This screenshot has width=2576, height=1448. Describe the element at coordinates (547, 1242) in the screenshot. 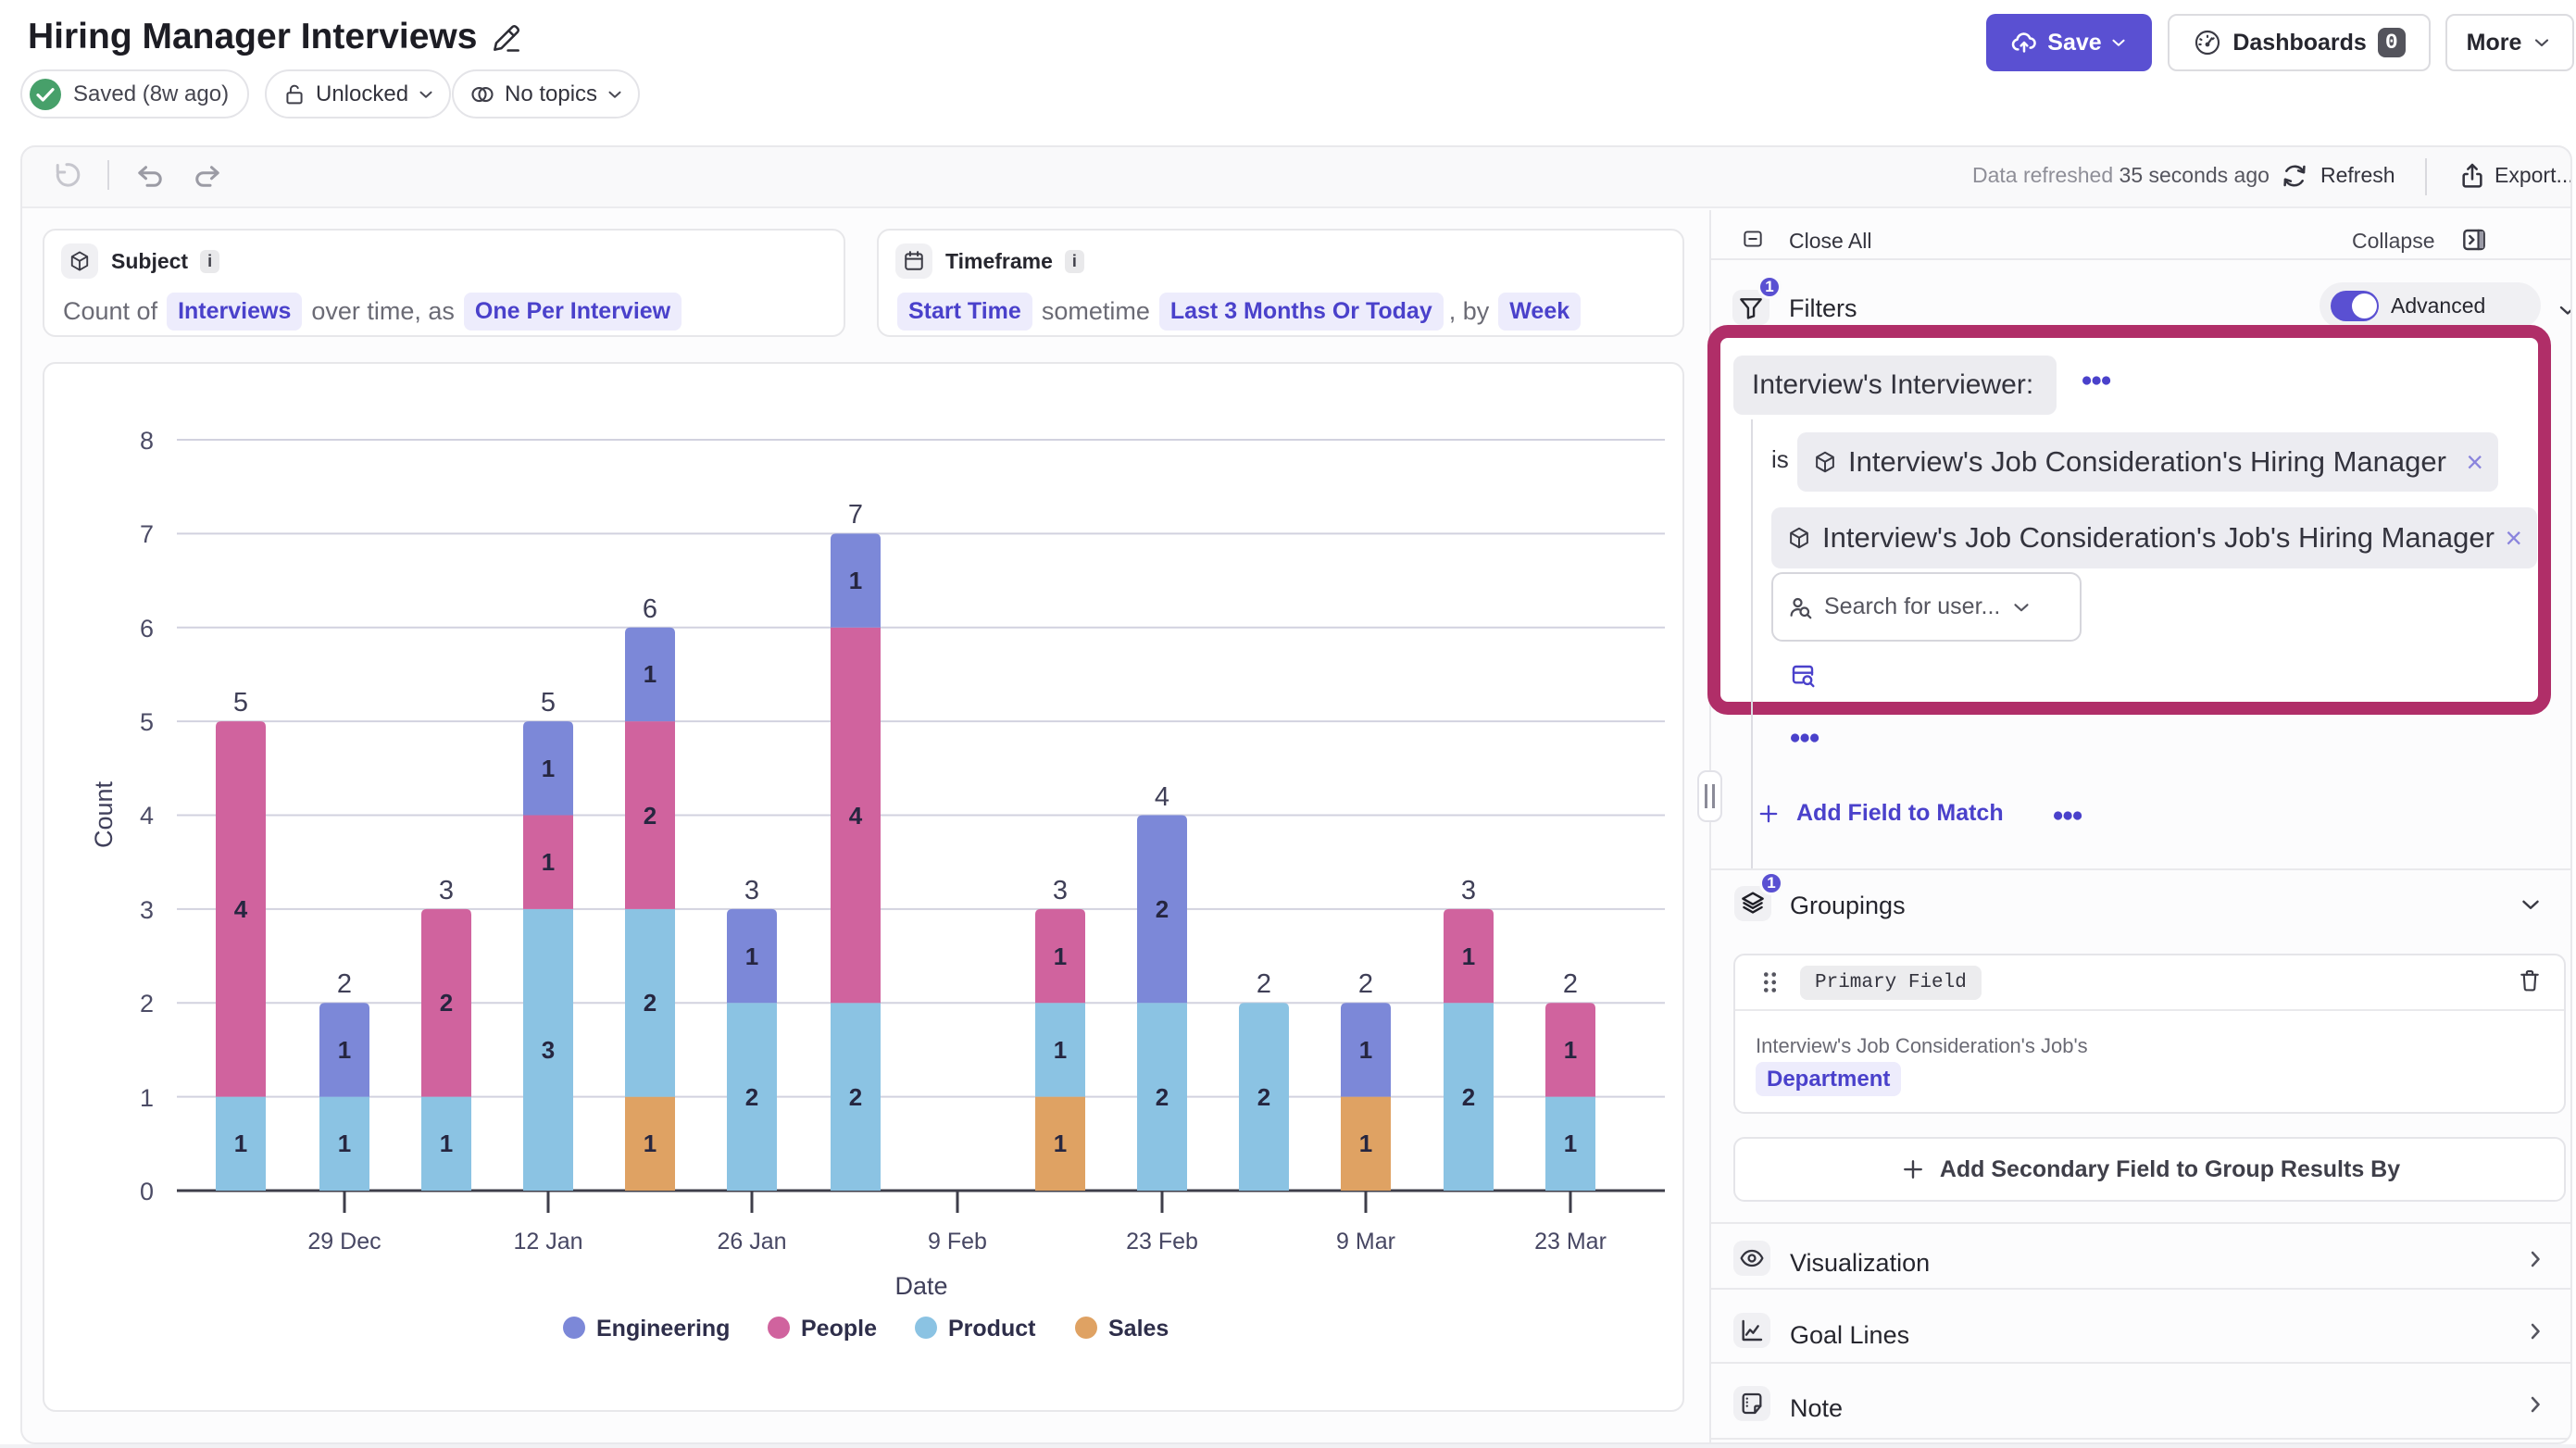

I see `svg-text: 12 Jan` at that location.